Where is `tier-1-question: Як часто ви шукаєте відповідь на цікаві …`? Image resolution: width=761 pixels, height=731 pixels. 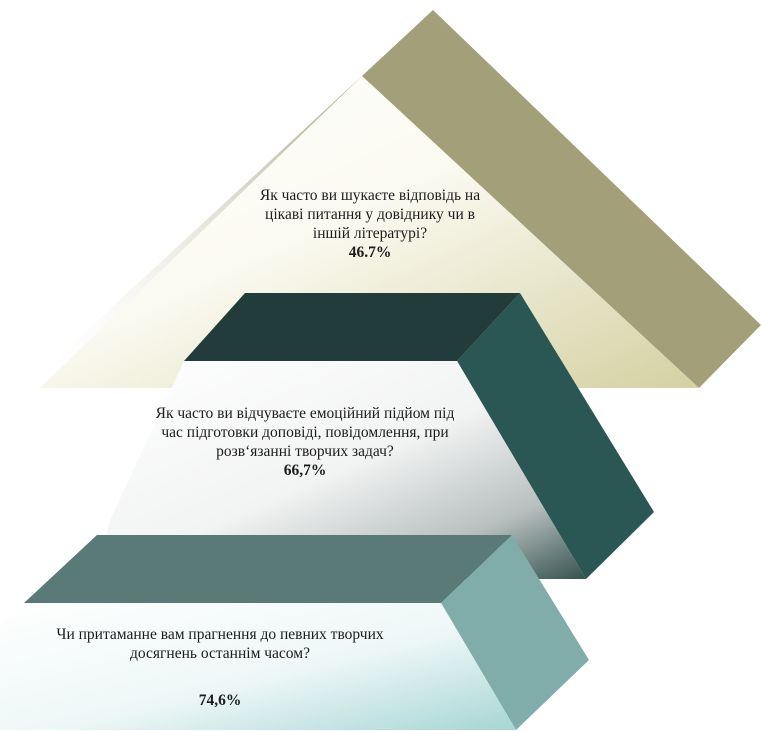 tier-1-question: Як часто ви шукаєте відповідь на цікаві … is located at coordinates (370, 214).